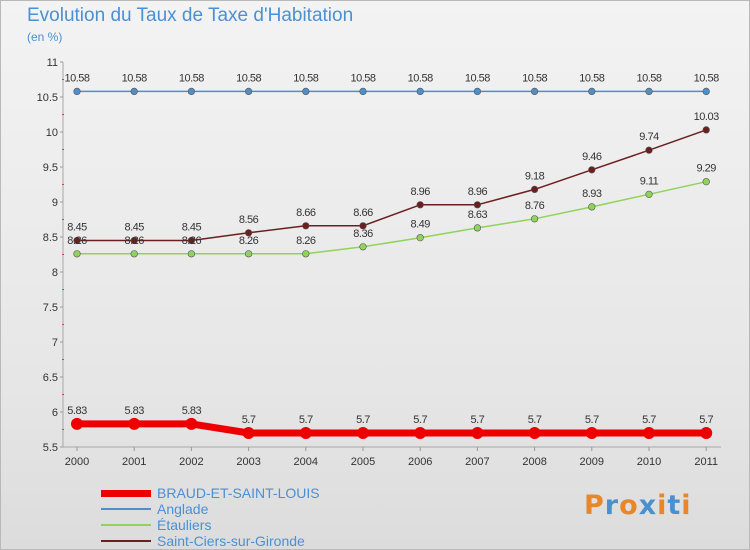  What do you see at coordinates (363, 213) in the screenshot?
I see `data-label: 8.66` at bounding box center [363, 213].